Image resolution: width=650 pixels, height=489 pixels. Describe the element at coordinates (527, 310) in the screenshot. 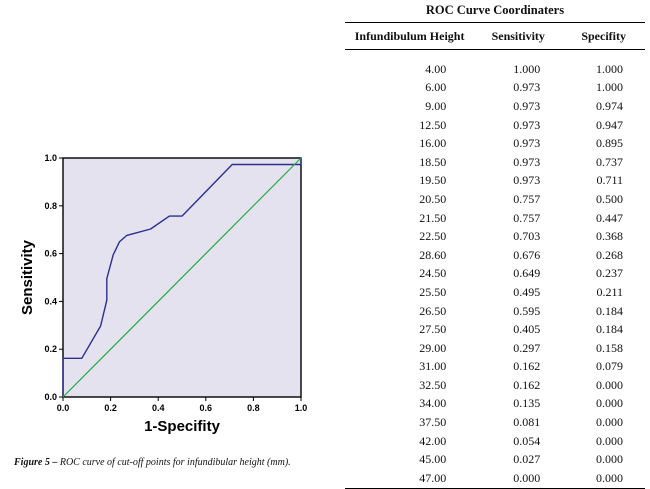

I see `cell-sensitivity: 0.595` at that location.